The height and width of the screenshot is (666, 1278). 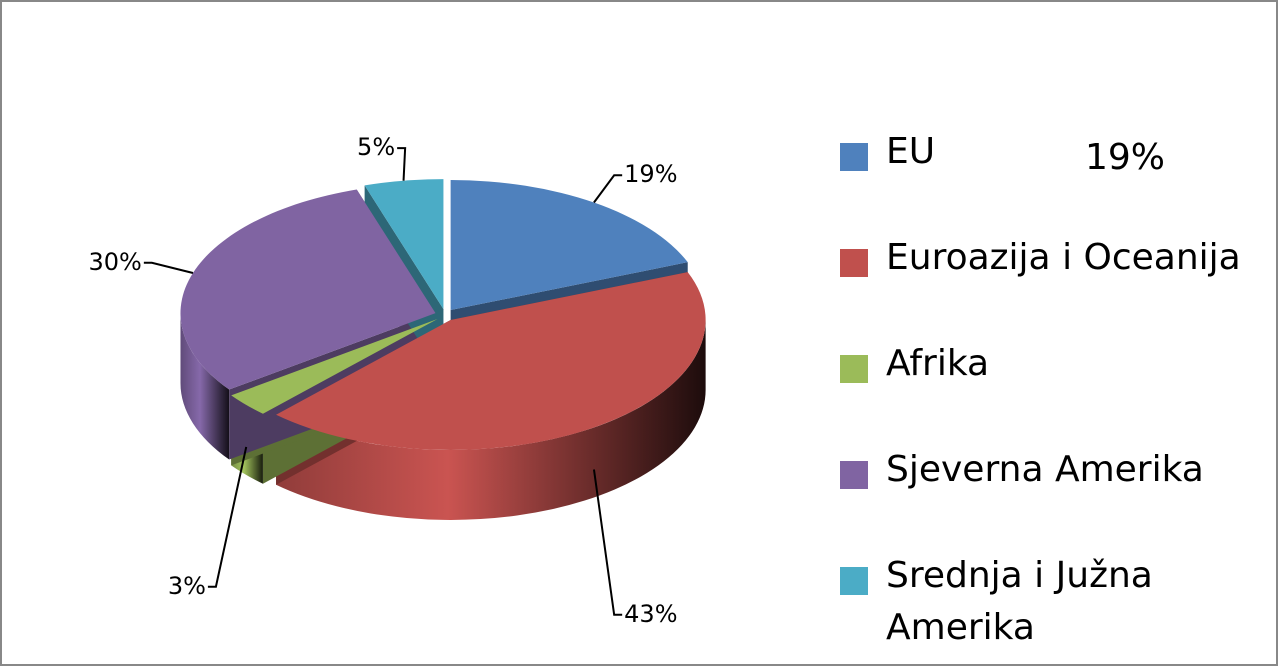 What do you see at coordinates (1045, 469) in the screenshot?
I see `legend-label: Sjeverna Amerika` at bounding box center [1045, 469].